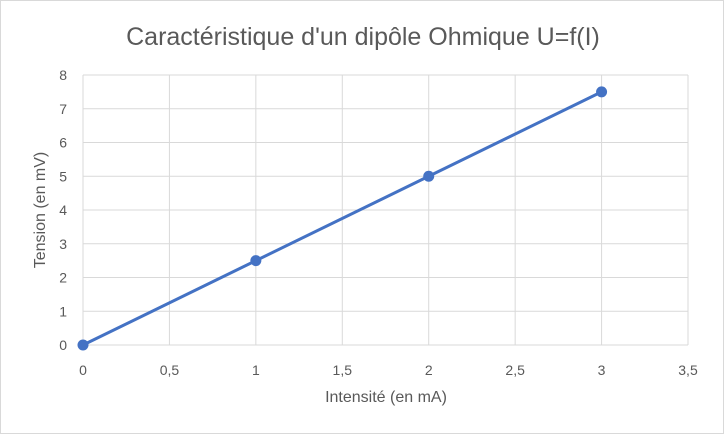 This screenshot has height=435, width=724. What do you see at coordinates (63, 244) in the screenshot?
I see `y-tick-label: 3` at bounding box center [63, 244].